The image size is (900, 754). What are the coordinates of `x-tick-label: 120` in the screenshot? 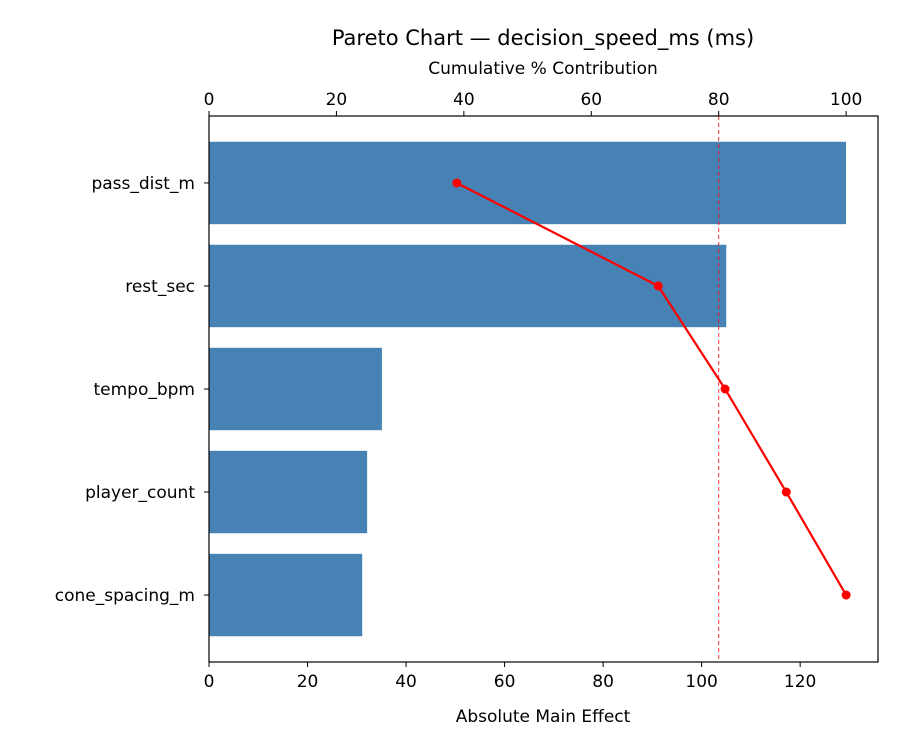 It's located at (800, 682).